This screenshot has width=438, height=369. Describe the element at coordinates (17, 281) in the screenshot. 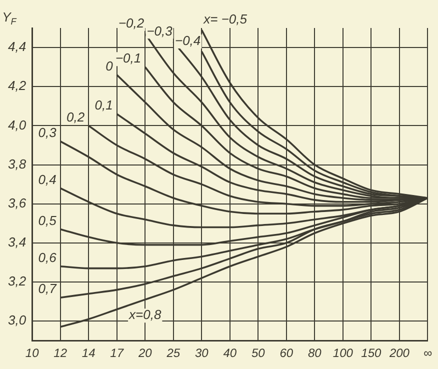

I see `y-tick-label: 3,2` at that location.